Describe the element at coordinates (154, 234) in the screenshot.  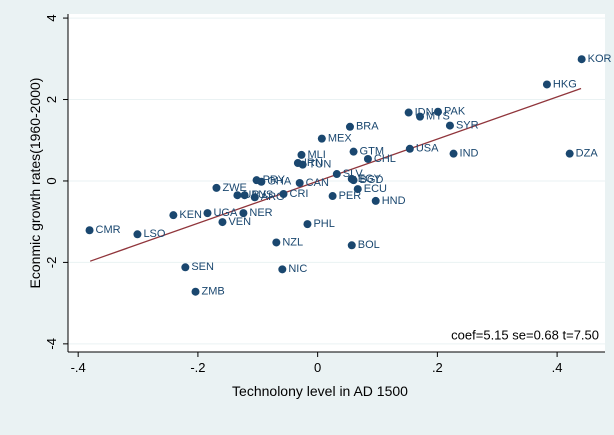
I see `point-label: LSO` at that location.